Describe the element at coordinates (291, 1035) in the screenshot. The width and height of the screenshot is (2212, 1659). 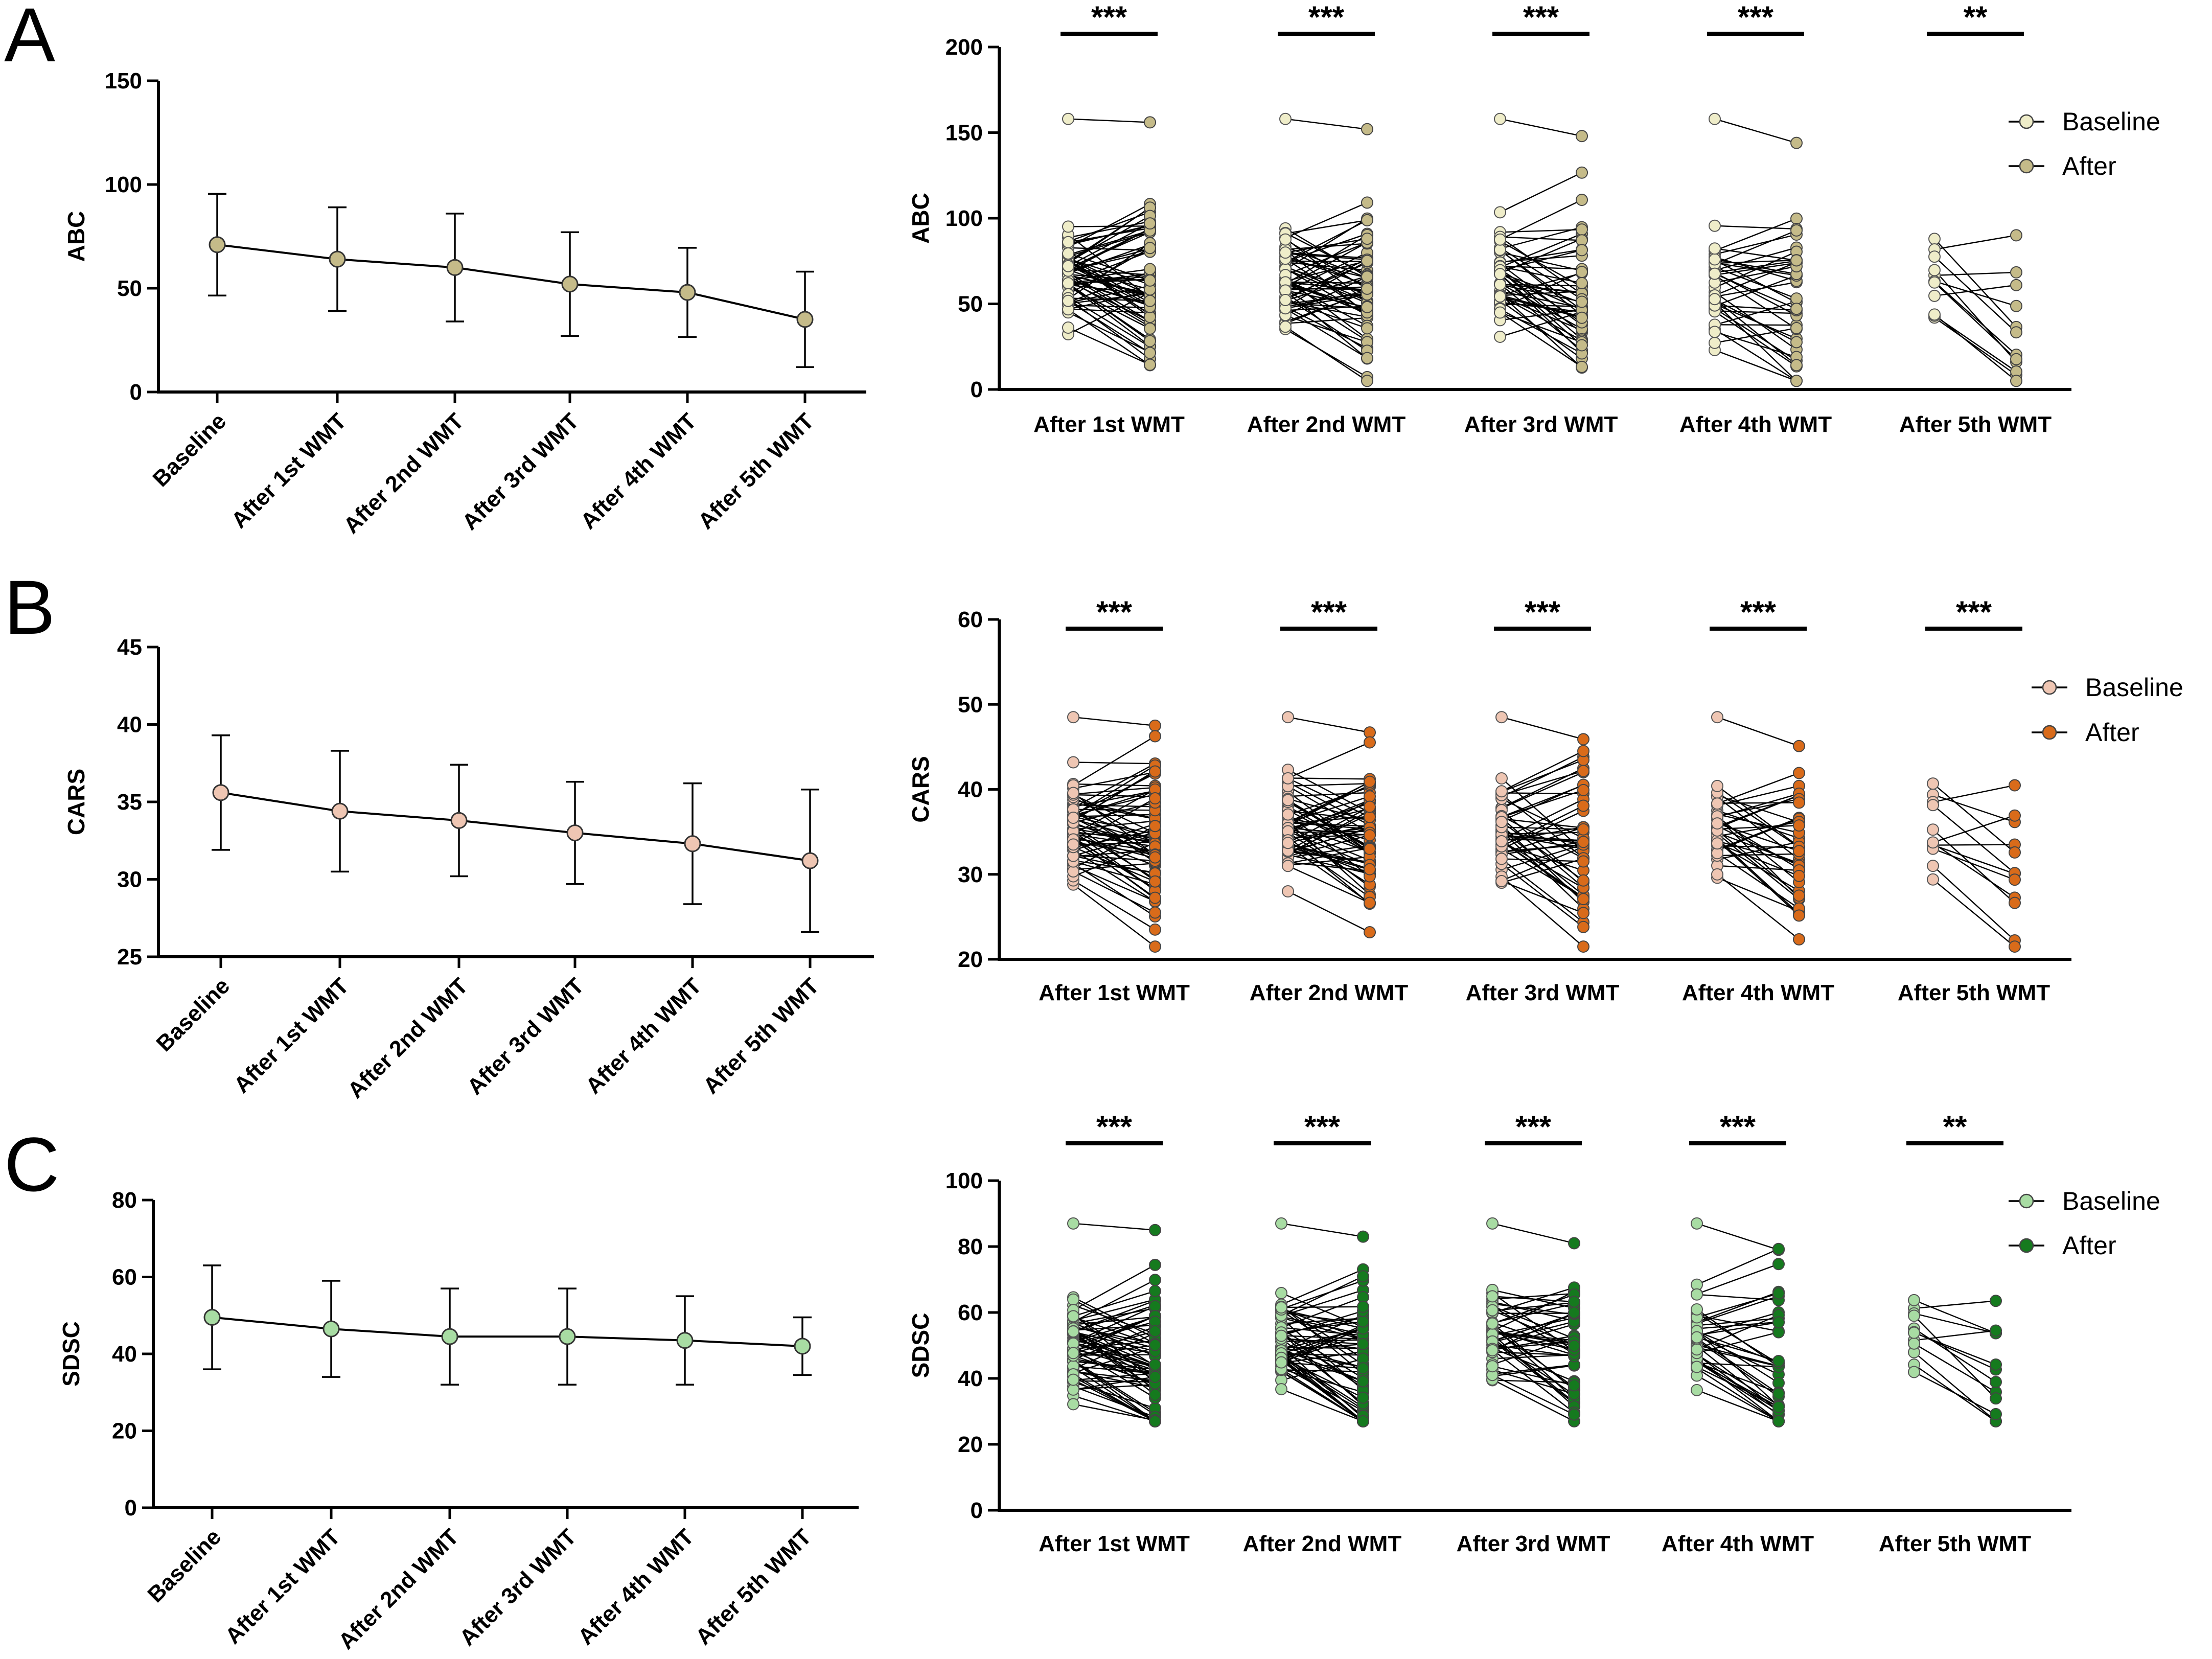
I see `x-category-label: After 1st WMT` at that location.